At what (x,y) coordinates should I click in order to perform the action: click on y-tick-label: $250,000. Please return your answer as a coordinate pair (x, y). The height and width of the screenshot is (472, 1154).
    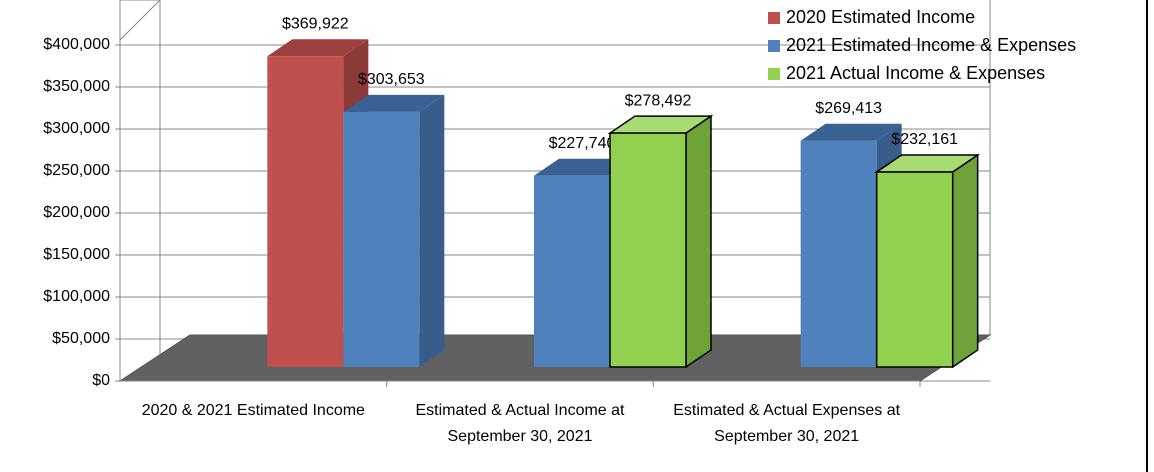
    Looking at the image, I should click on (76, 170).